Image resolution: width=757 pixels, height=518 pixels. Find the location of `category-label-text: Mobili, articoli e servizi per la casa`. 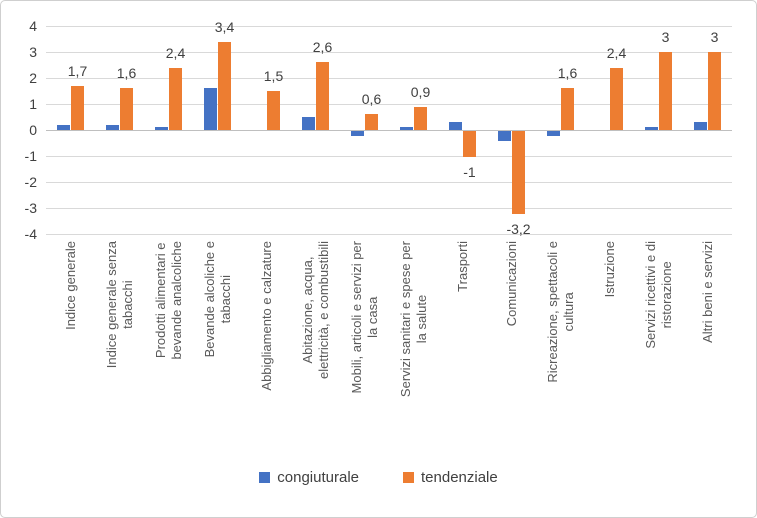

category-label-text: Mobili, articoli e servizi per la casa is located at coordinates (364, 317).